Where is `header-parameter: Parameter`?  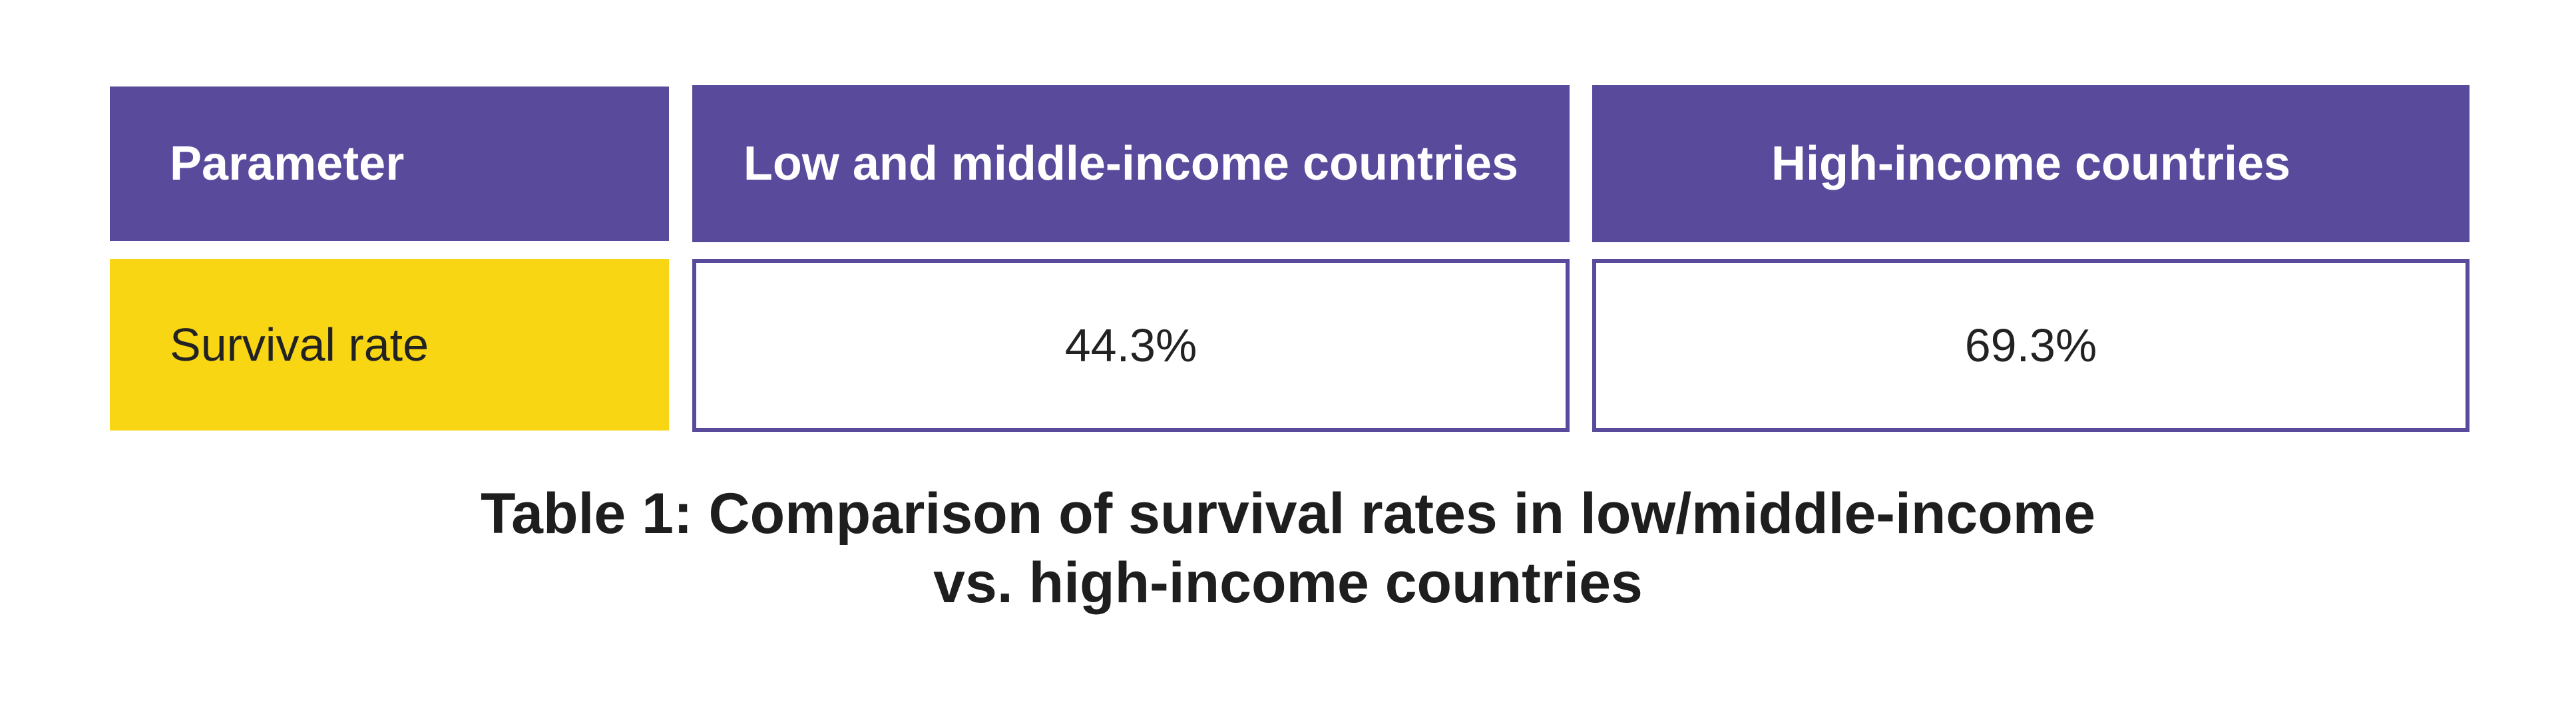
header-parameter: Parameter is located at coordinates (389, 164).